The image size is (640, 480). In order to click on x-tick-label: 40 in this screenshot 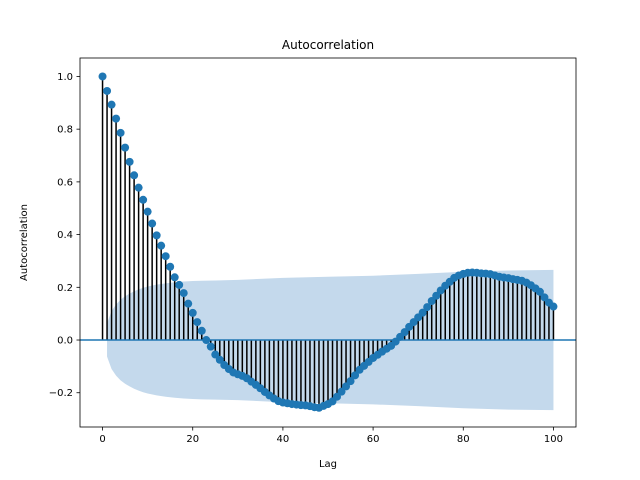, I will do `click(283, 439)`.